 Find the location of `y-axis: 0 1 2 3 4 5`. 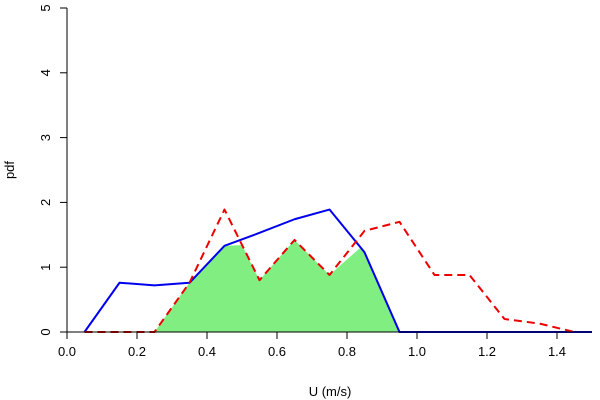

y-axis: 0 1 2 3 4 5 is located at coordinates (53, 170).